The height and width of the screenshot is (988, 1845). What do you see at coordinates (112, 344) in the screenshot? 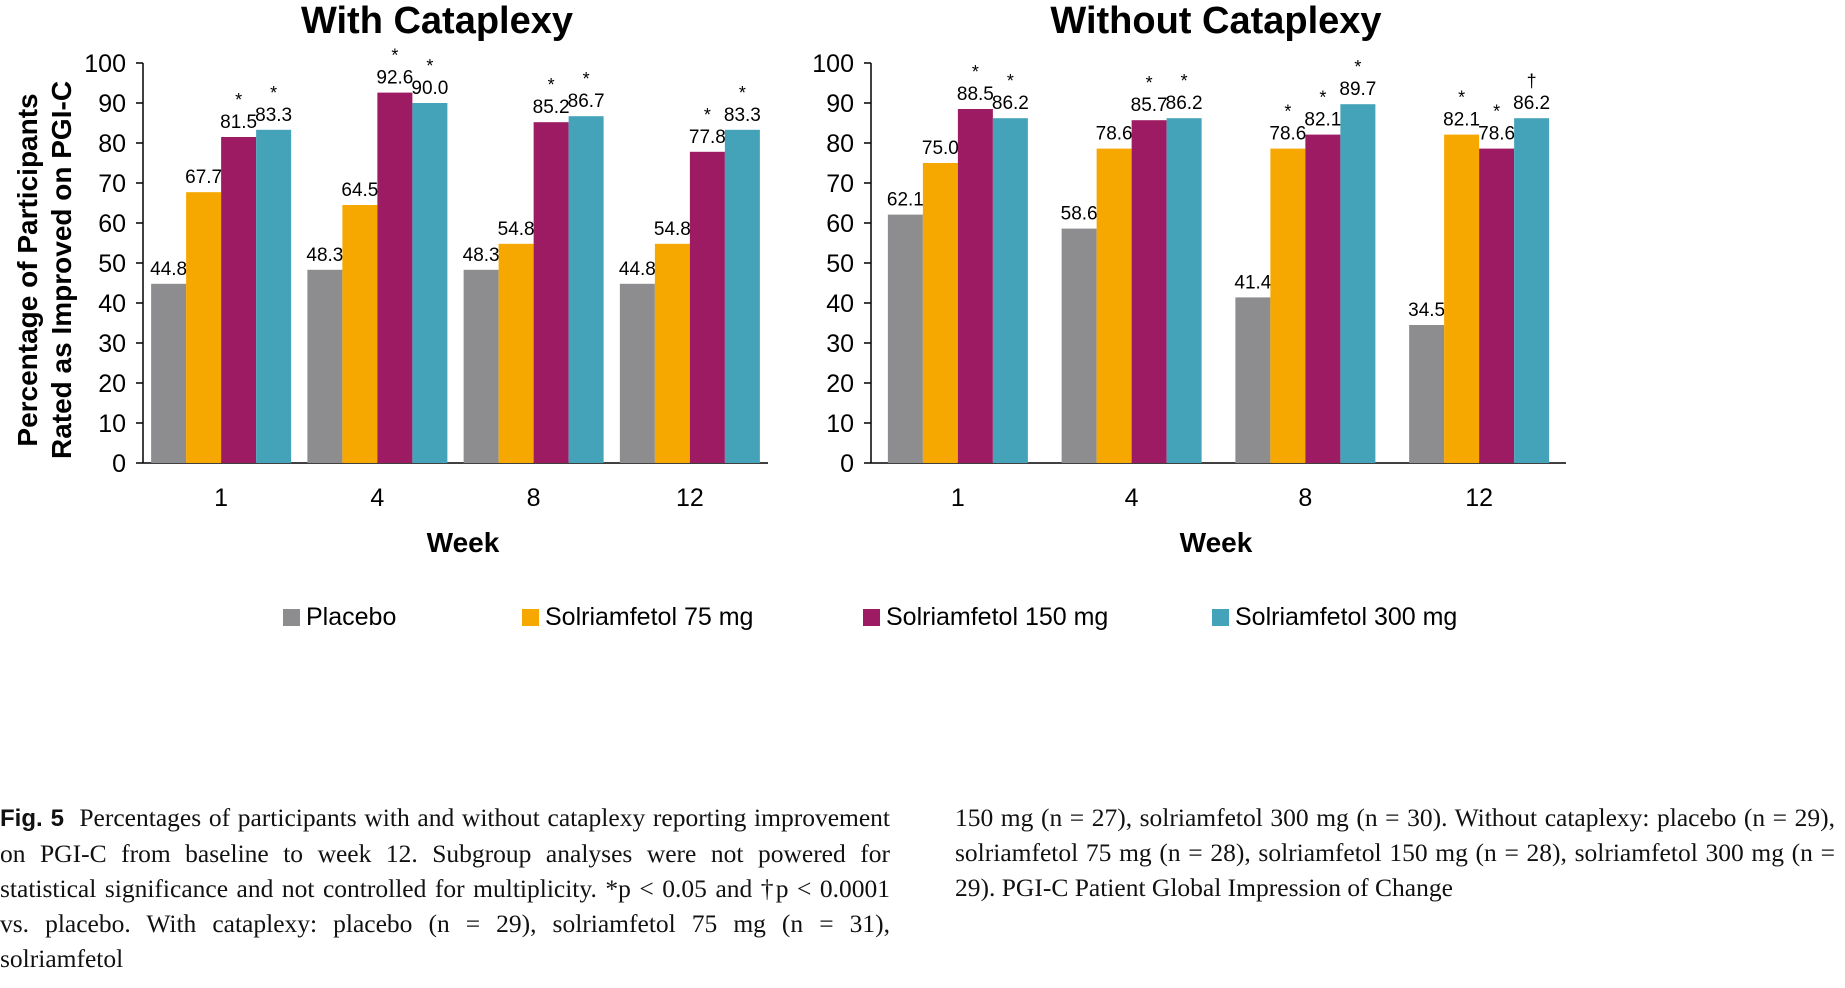
I see `panel1-ytick-label: 30` at bounding box center [112, 344].